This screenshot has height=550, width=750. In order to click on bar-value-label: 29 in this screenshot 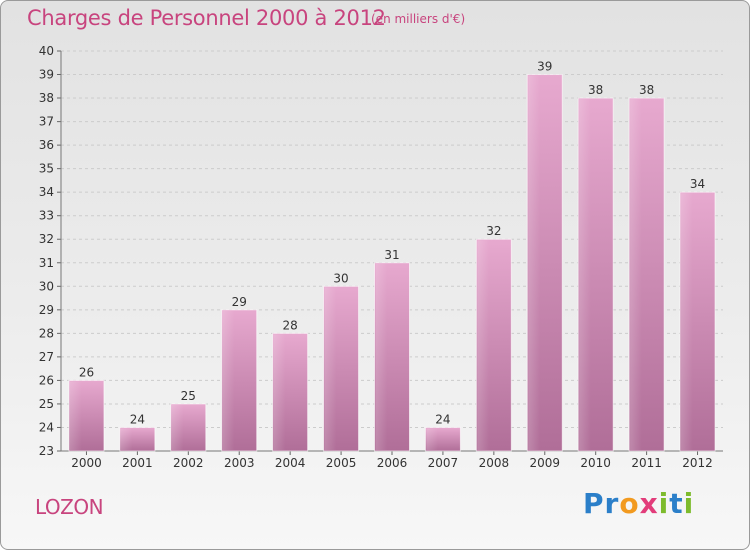, I will do `click(239, 302)`.